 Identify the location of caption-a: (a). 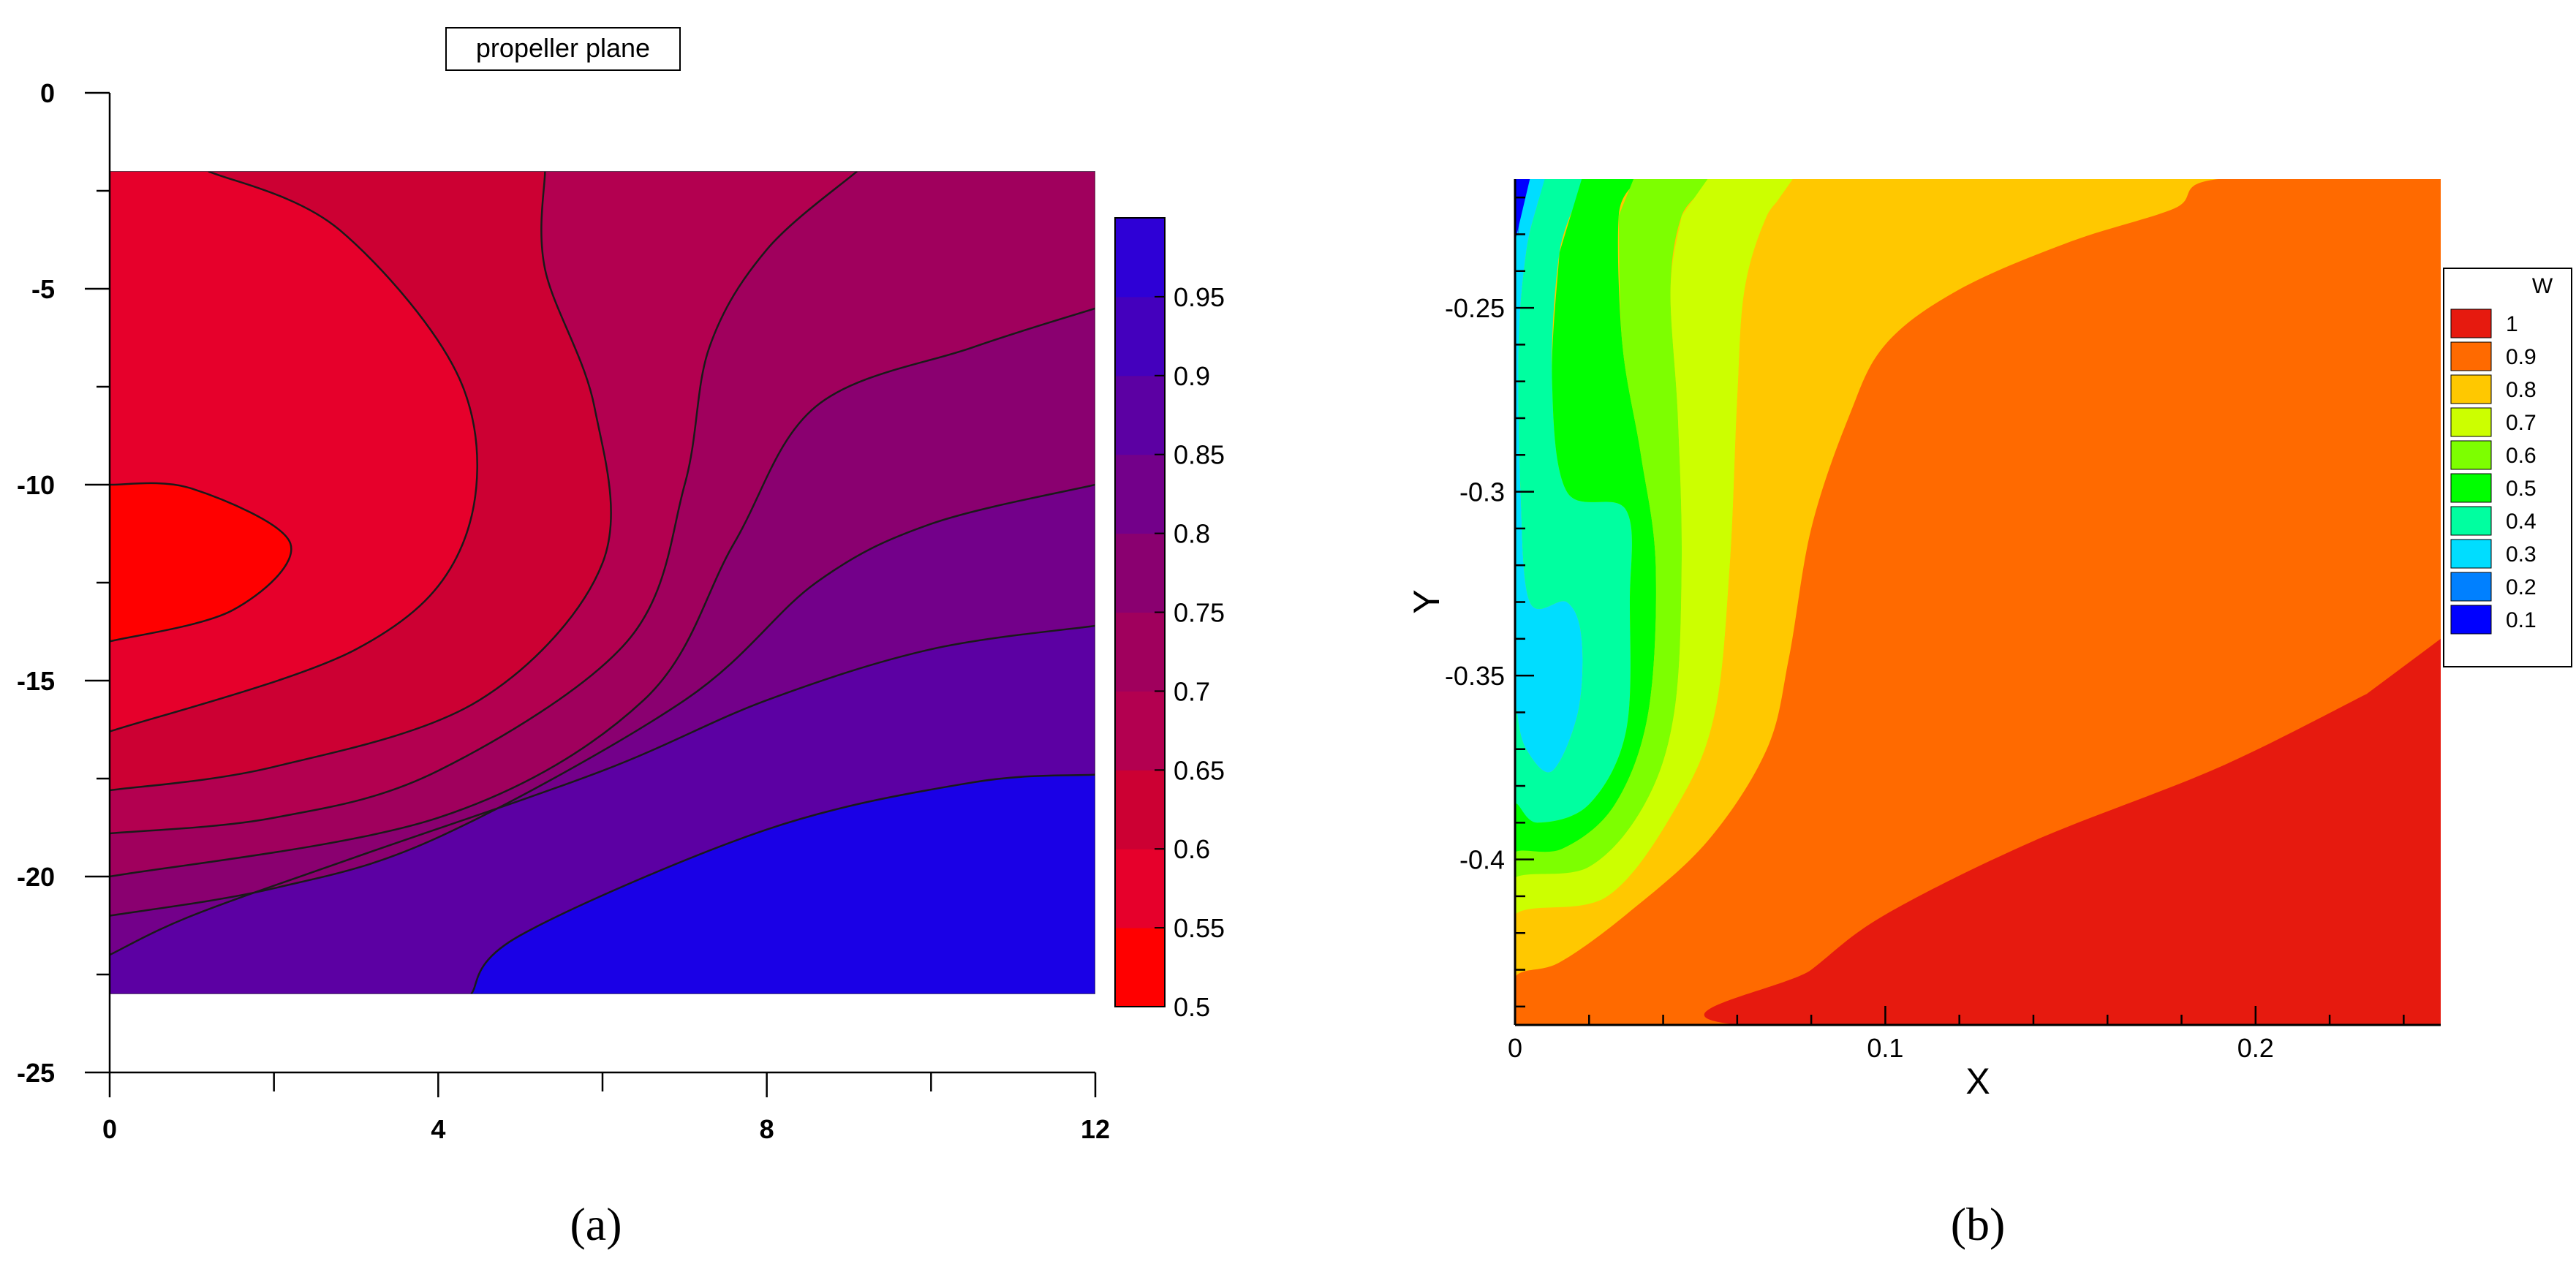
(596, 1224).